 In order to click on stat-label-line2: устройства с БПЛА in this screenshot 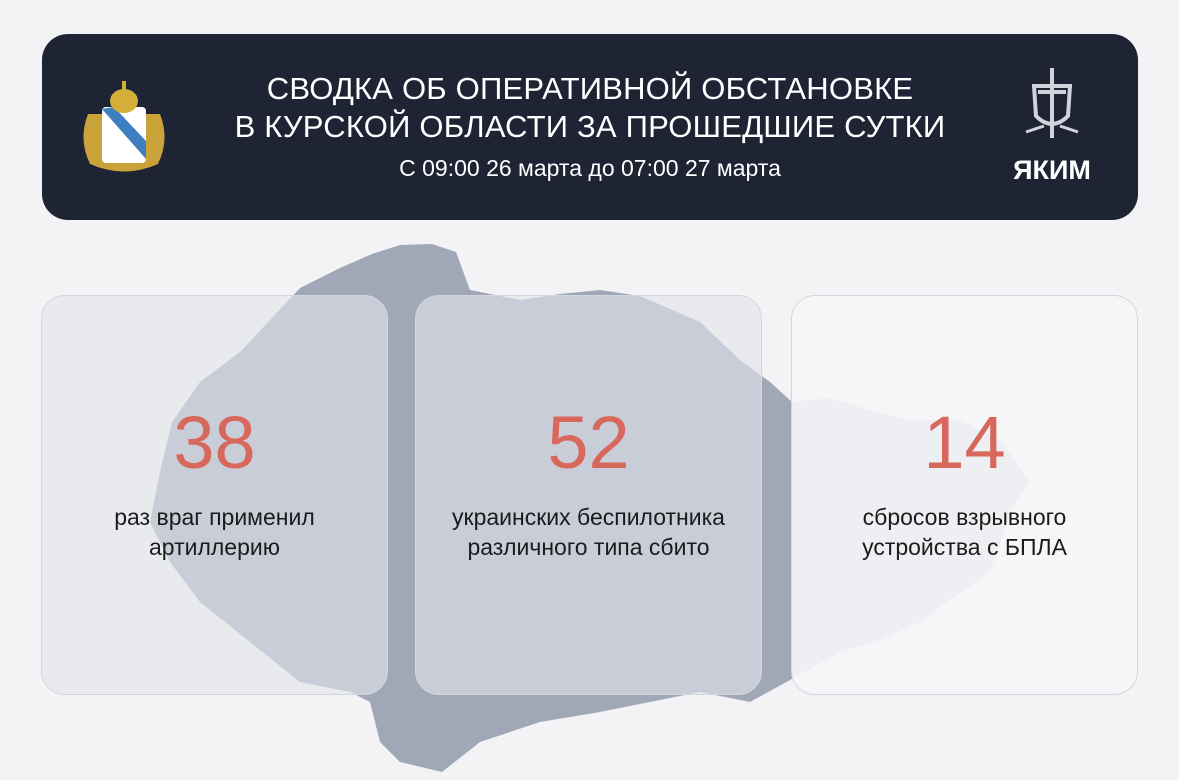, I will do `click(964, 547)`.